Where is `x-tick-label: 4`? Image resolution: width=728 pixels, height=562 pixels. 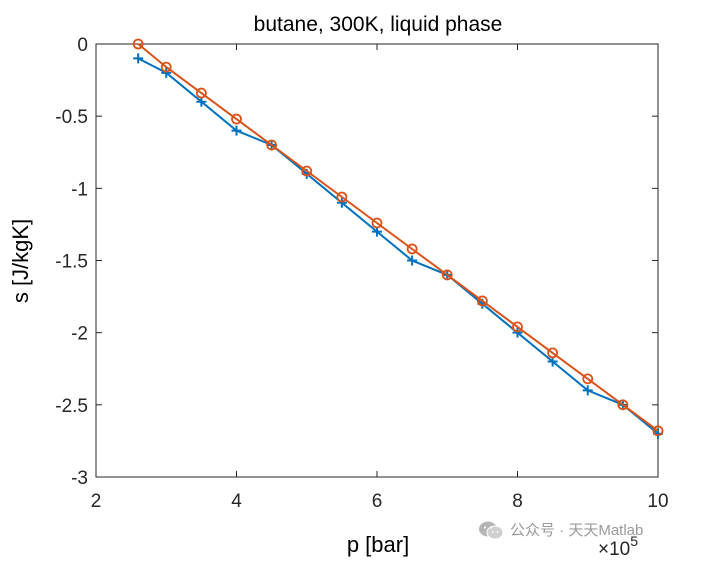 x-tick-label: 4 is located at coordinates (236, 501).